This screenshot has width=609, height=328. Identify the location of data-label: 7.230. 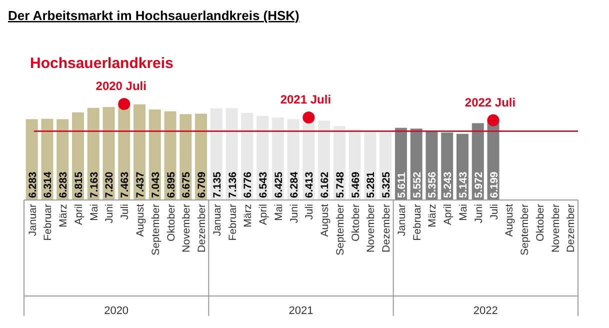
(110, 185).